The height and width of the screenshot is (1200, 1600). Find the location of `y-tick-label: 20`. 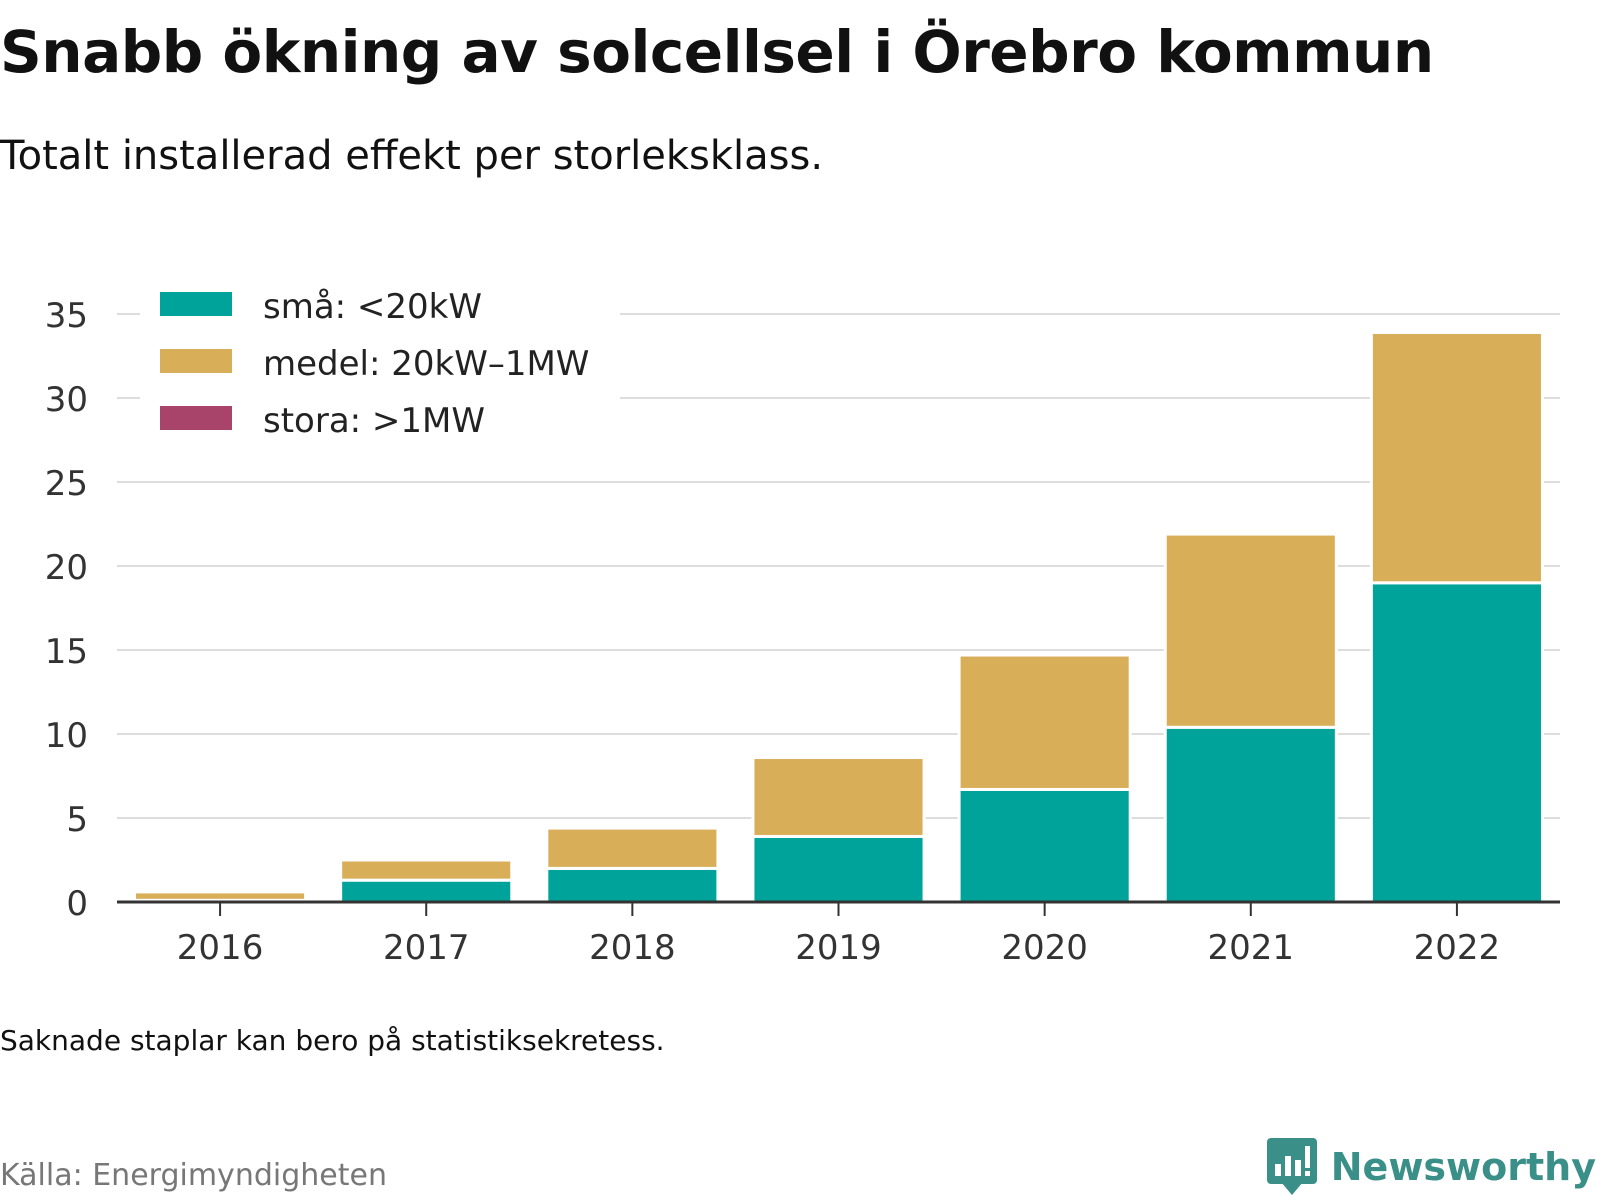

y-tick-label: 20 is located at coordinates (66, 568).